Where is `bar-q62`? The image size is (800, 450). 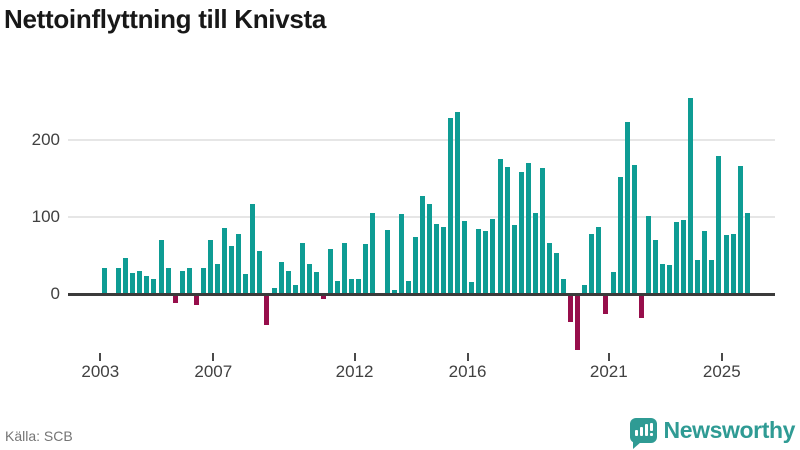
bar-q62 is located at coordinates (542, 230).